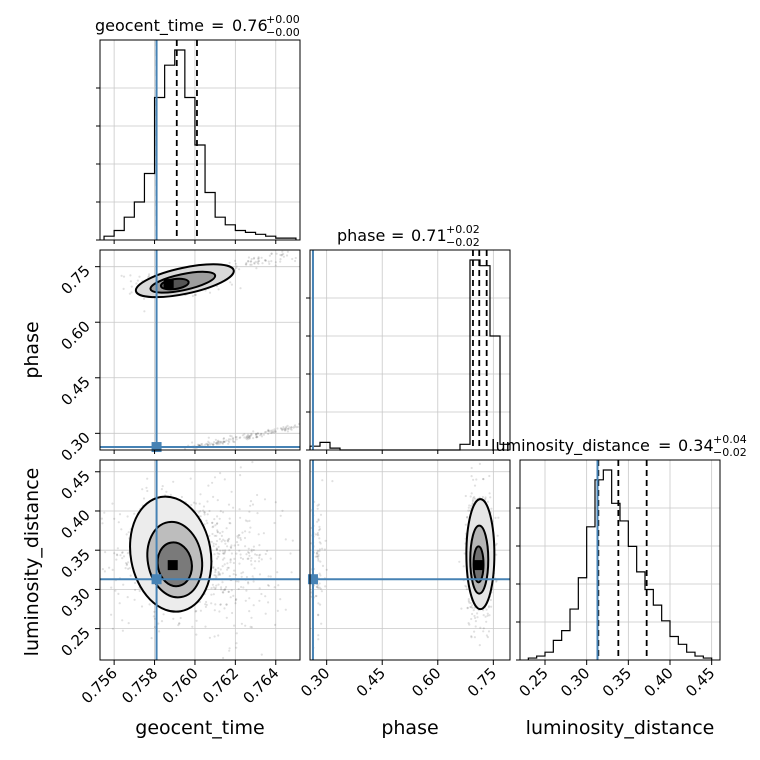  I want to click on geocent-time-xtick-label-0: 0.756, so click(99, 685).